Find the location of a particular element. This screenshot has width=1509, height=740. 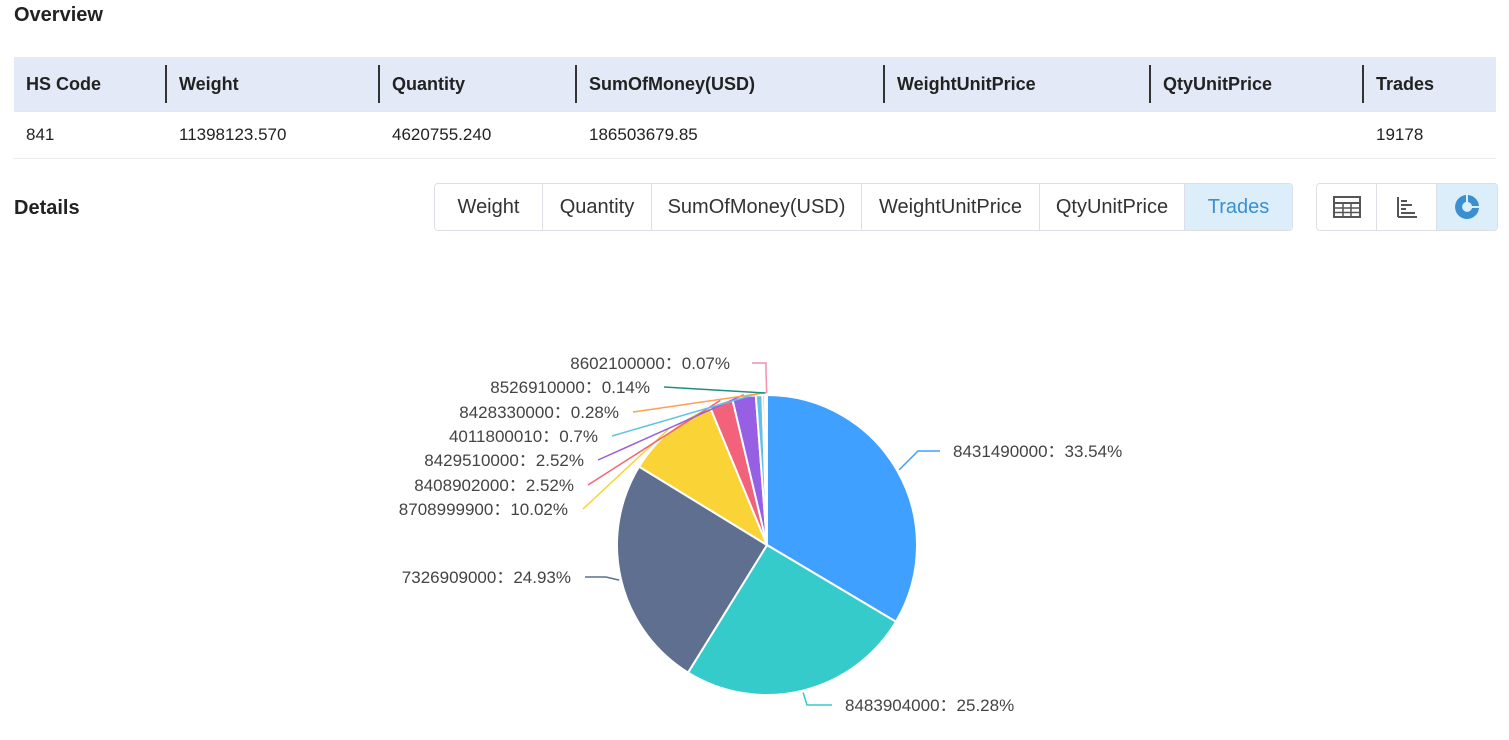

cell-sum-of-money: 186503679.85 is located at coordinates (643, 134).